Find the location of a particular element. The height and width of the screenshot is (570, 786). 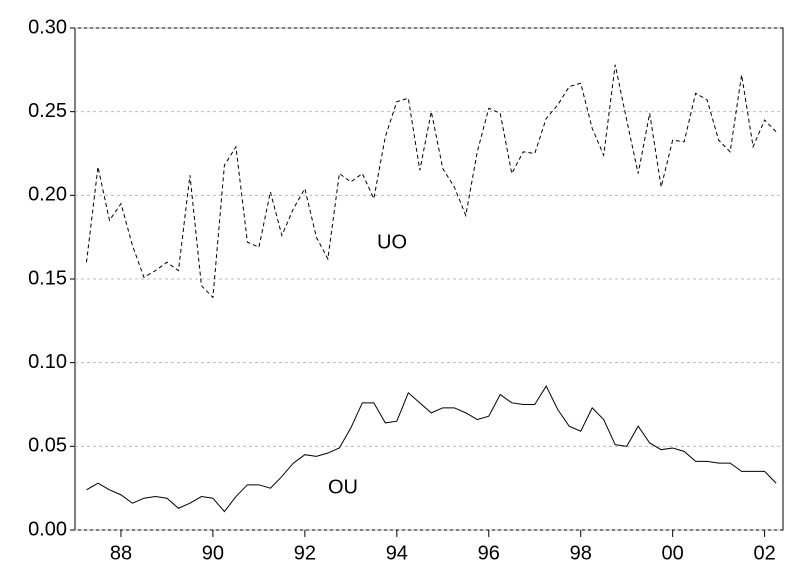

x-tick-label: 94 is located at coordinates (397, 553).